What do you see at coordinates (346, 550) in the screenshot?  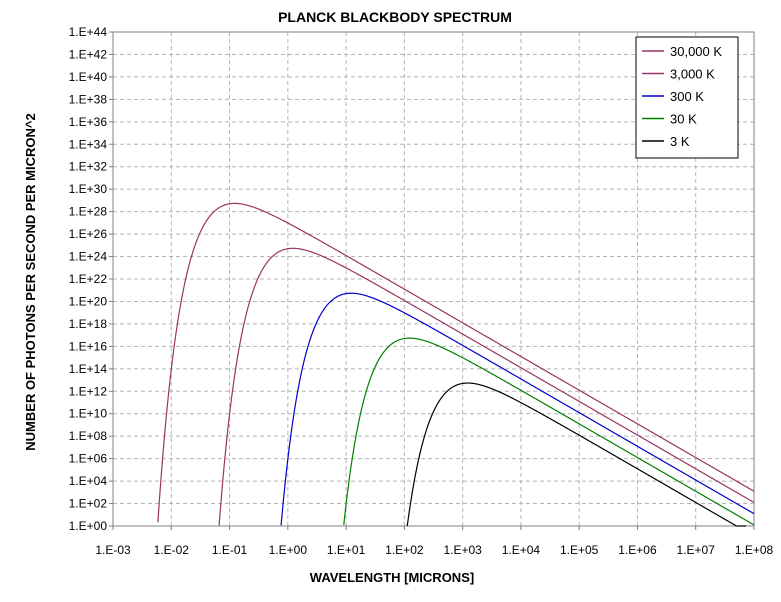 I see `x-tick-label: 1.E+01` at bounding box center [346, 550].